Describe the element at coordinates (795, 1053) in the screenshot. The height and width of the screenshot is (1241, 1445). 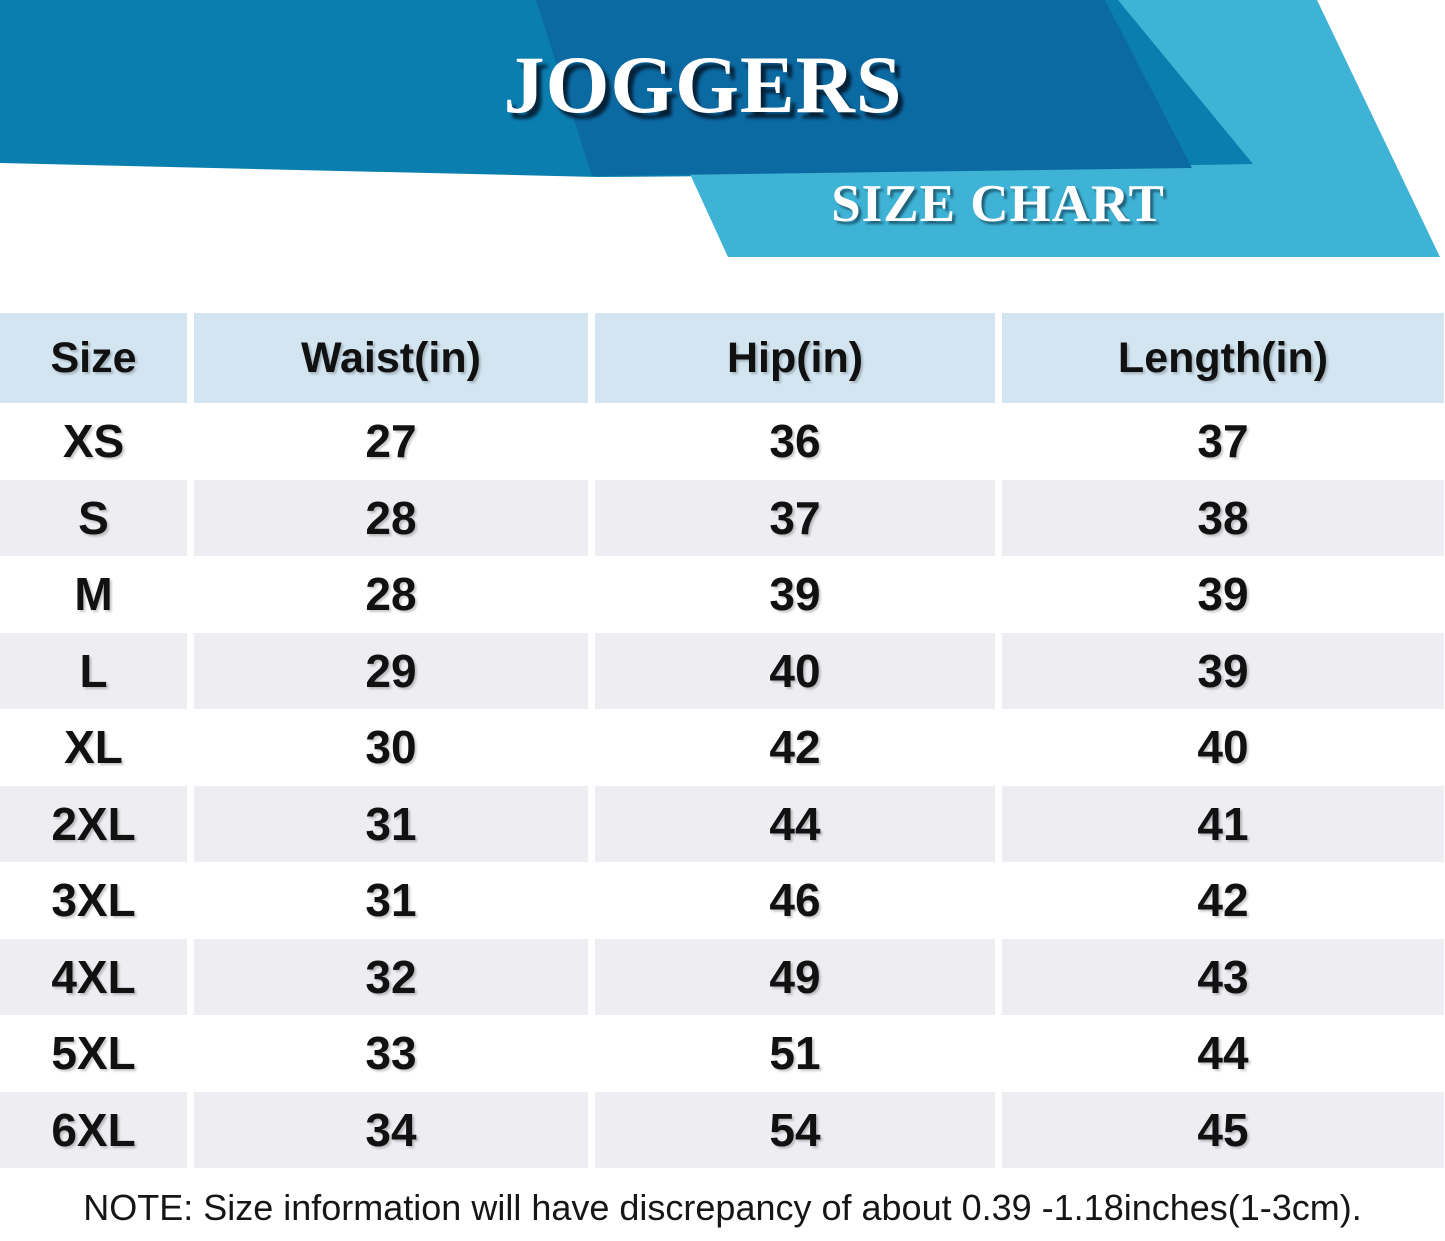
I see `cell-hip: 51` at that location.